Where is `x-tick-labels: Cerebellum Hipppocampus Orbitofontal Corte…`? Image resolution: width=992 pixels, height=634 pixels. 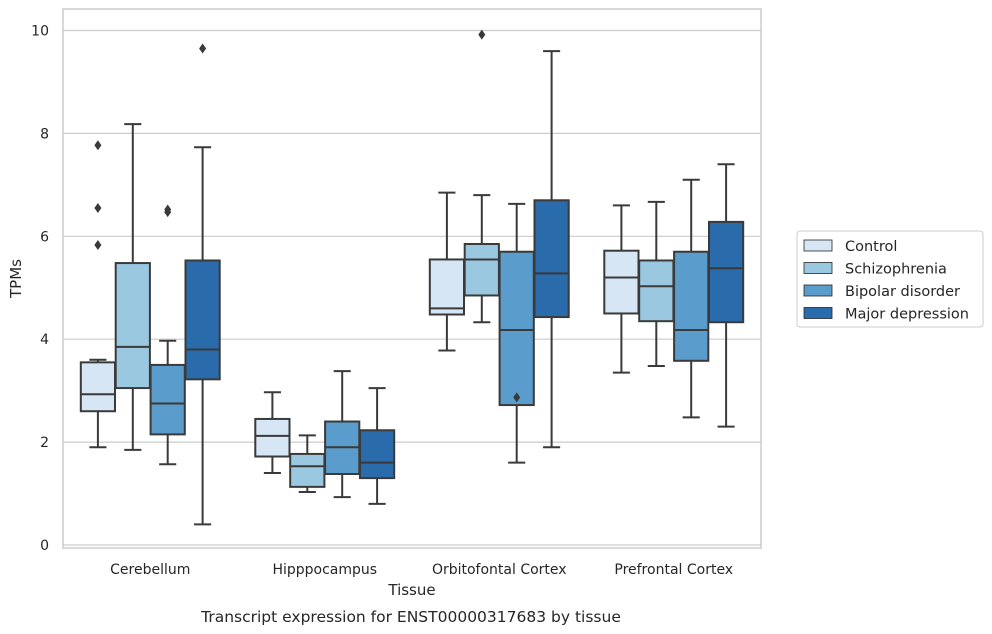
x-tick-labels: Cerebellum Hipppocampus Orbitofontal Corte… is located at coordinates (421, 570).